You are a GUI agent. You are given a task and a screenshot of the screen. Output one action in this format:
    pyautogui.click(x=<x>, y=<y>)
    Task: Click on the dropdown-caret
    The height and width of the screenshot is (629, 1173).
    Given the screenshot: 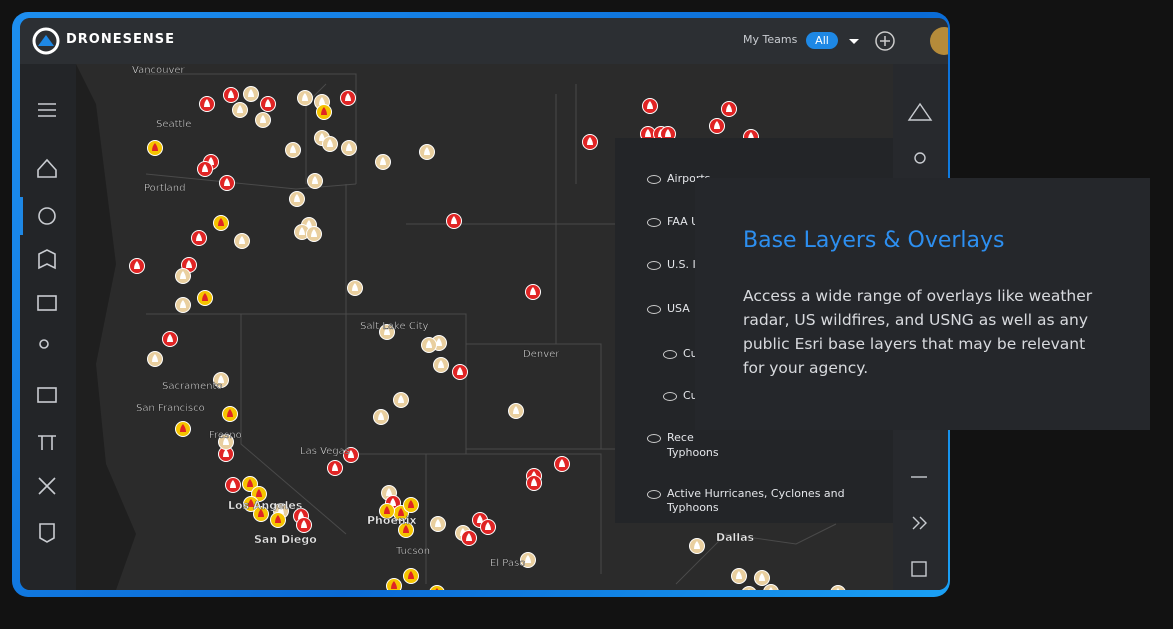 What is the action you would take?
    pyautogui.click(x=854, y=41)
    